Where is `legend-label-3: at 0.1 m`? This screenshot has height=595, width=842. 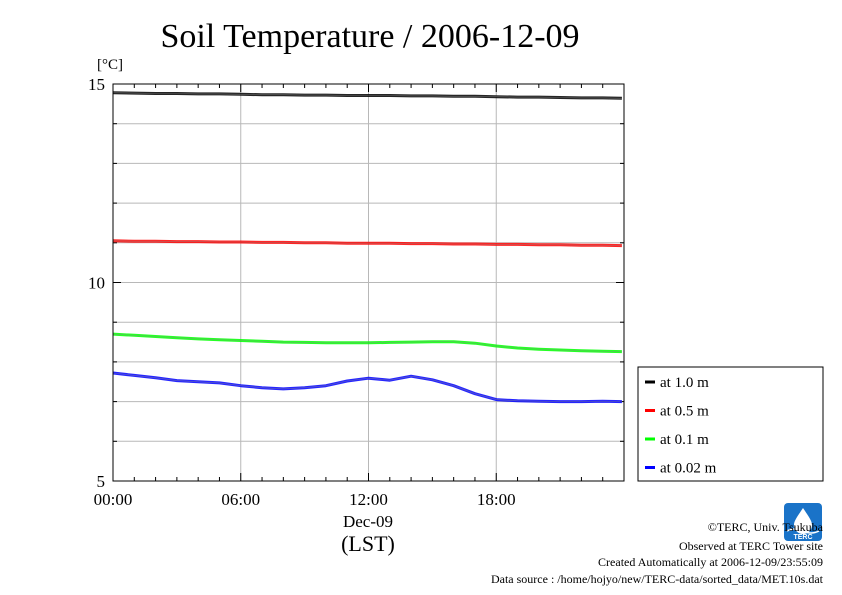 legend-label-3: at 0.1 m is located at coordinates (684, 440).